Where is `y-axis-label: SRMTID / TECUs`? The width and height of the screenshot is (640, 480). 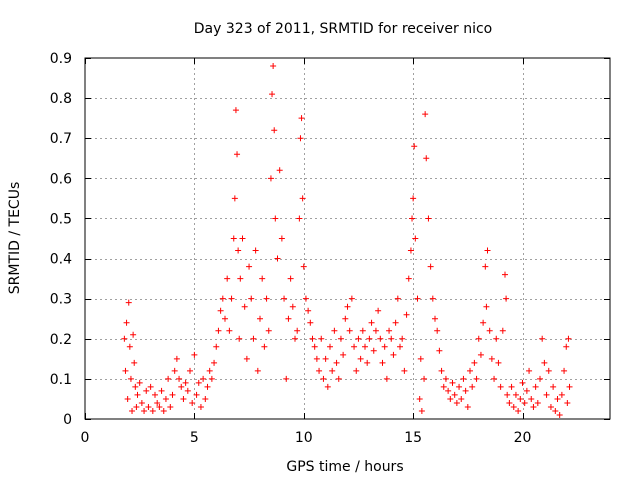 y-axis-label: SRMTID / TECUs is located at coordinates (15, 238).